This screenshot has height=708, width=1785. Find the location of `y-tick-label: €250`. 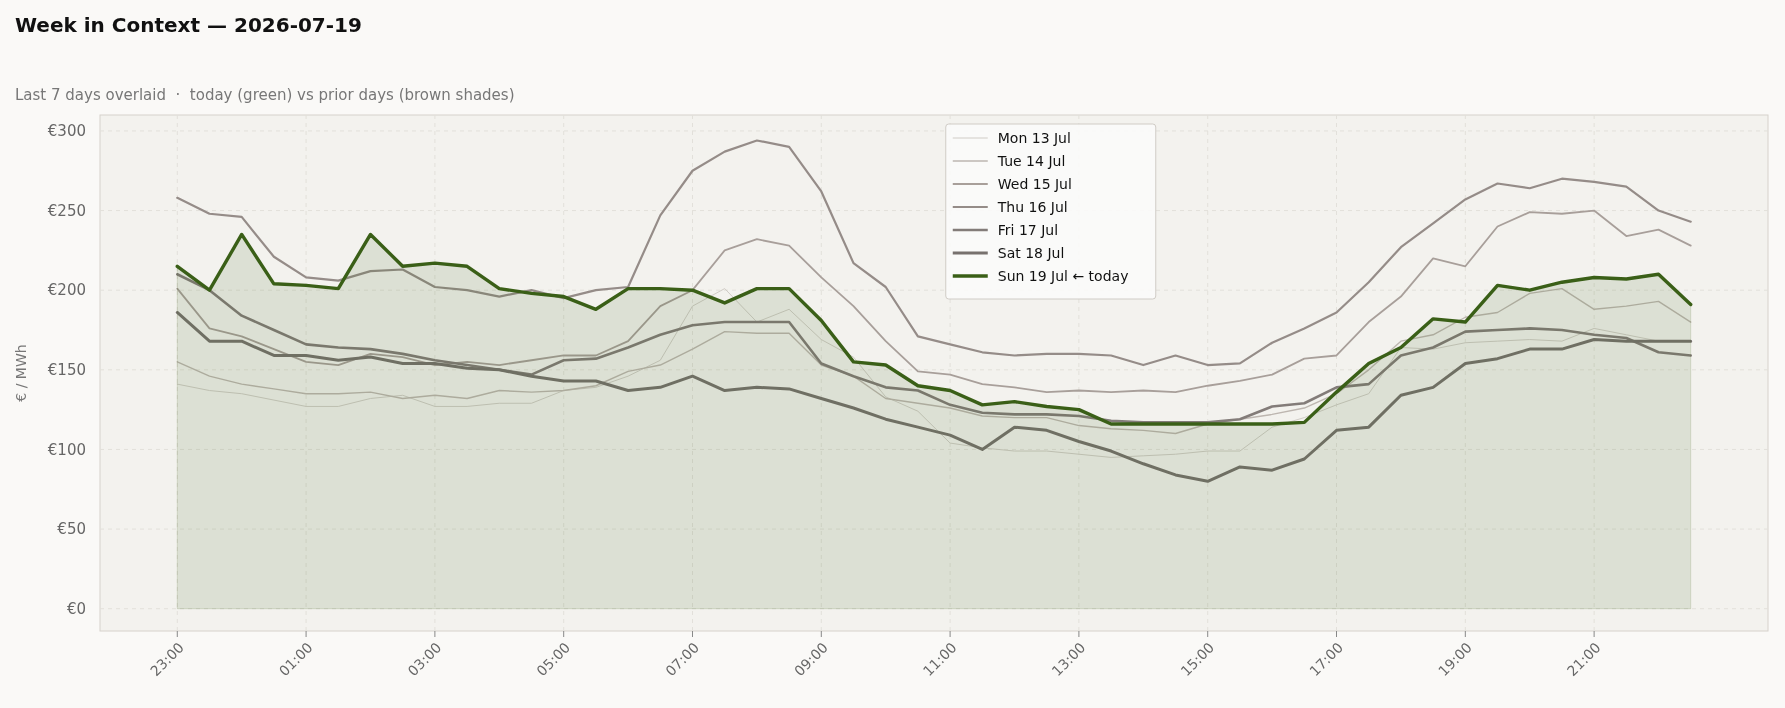

y-tick-label: €250 is located at coordinates (66, 210).